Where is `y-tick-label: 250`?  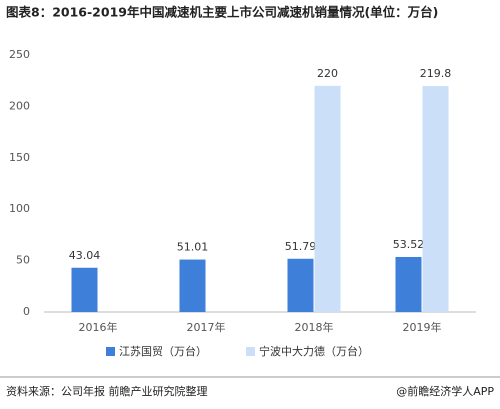 y-tick-label: 250 is located at coordinates (19, 54).